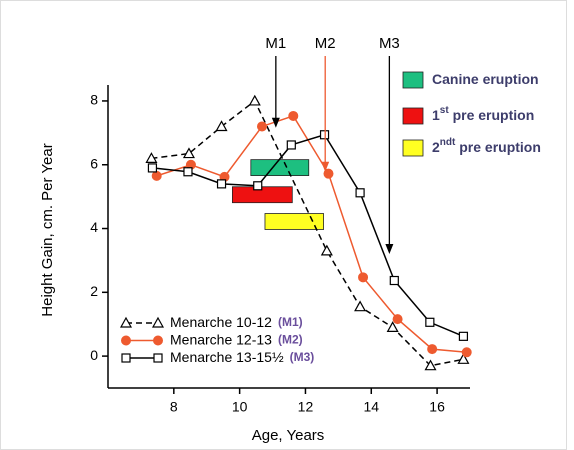  I want to click on legend-label: Menarche 10-12 (M1), so click(236, 322).